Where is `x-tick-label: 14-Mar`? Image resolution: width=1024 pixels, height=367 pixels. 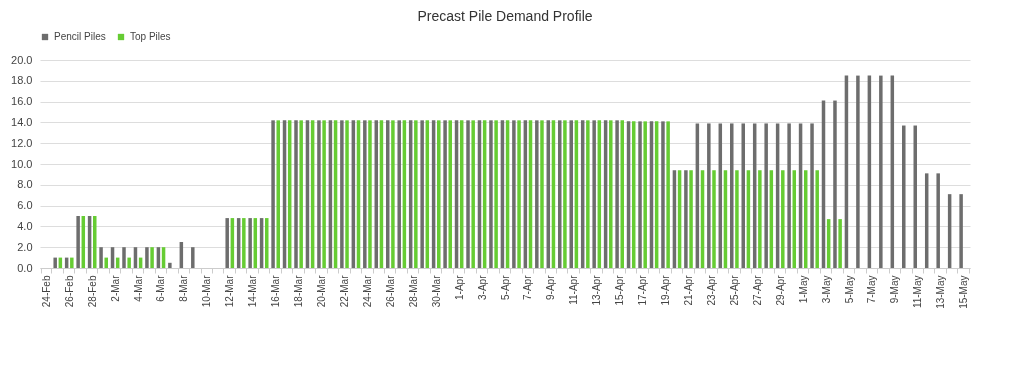
x-tick-label: 14-Mar is located at coordinates (253, 291).